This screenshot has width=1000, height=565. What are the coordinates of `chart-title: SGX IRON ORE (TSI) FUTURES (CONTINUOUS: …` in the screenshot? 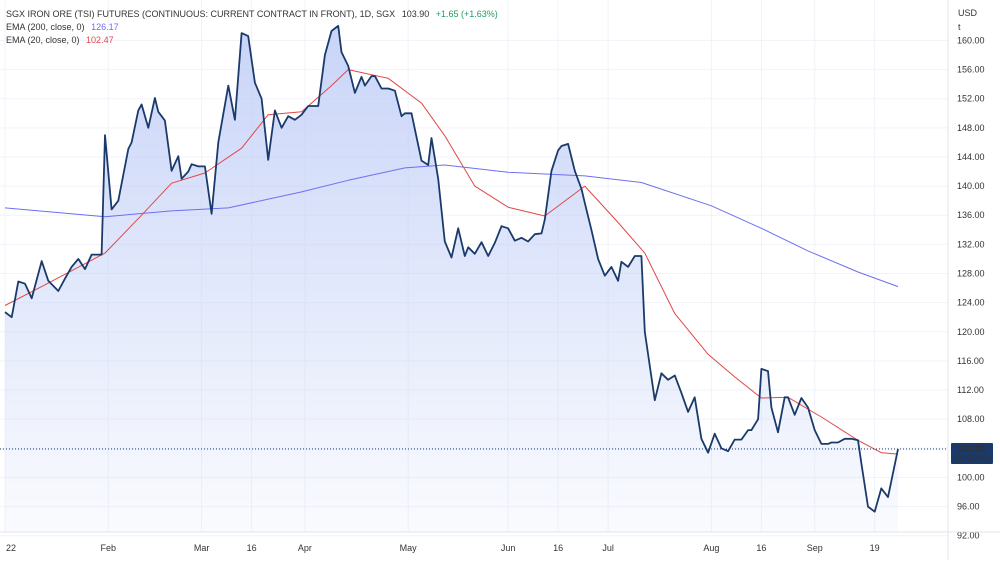 It's located at (201, 14).